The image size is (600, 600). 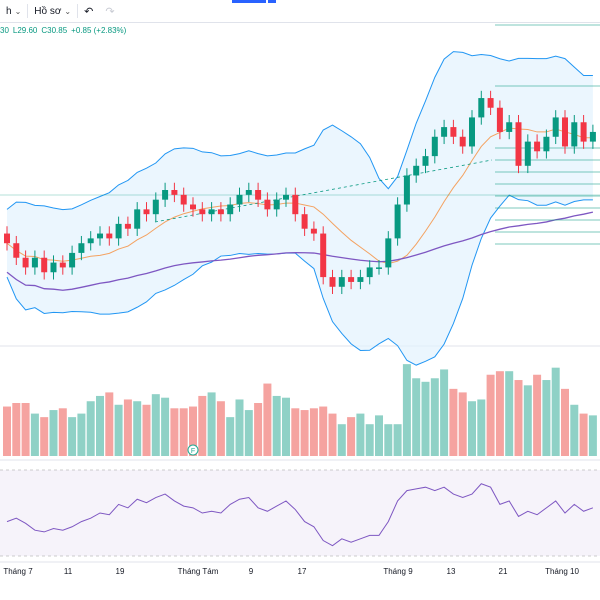 I want to click on profile-dropdown: Hồ sơ ⌄, so click(x=52, y=11).